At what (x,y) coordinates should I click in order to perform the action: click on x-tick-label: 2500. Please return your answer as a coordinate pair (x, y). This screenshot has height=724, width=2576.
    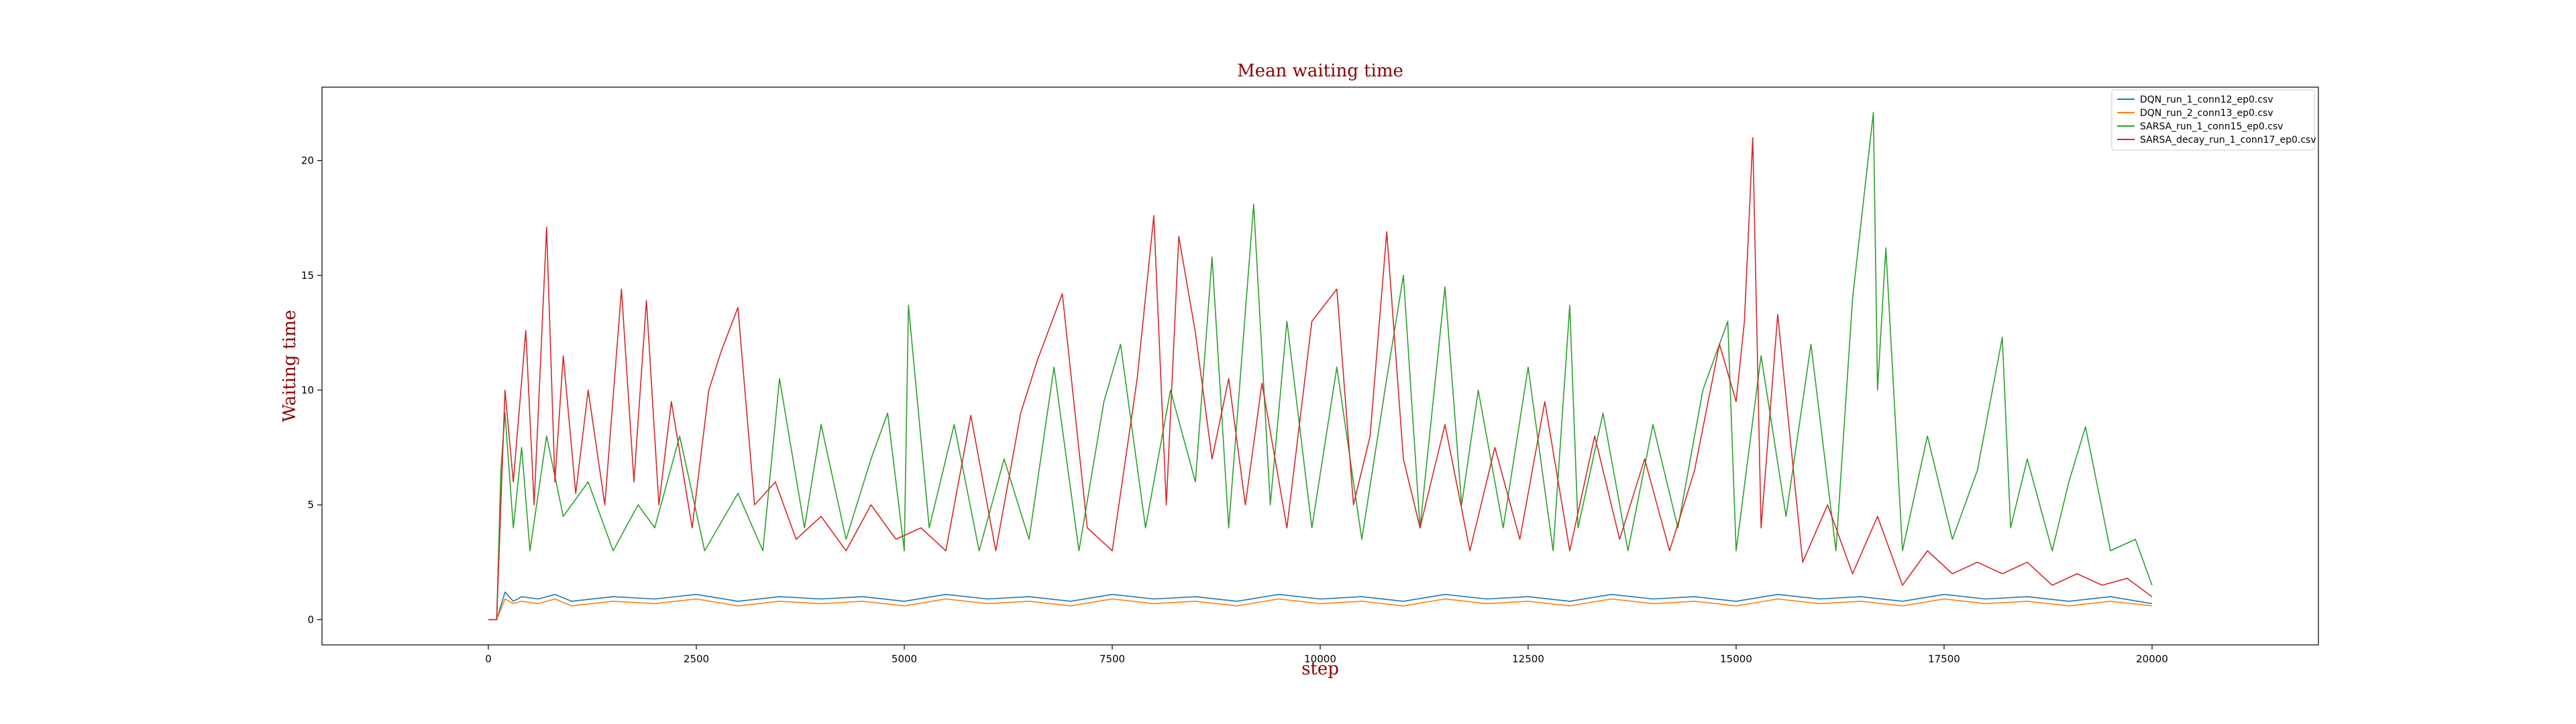
    Looking at the image, I should click on (696, 659).